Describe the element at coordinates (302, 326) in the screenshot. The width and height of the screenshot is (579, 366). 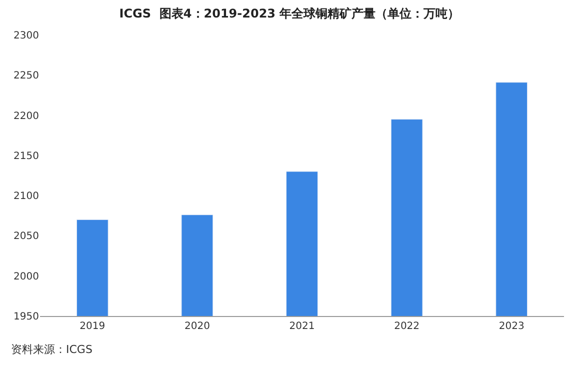
I see `x-tick-label: 2021` at that location.